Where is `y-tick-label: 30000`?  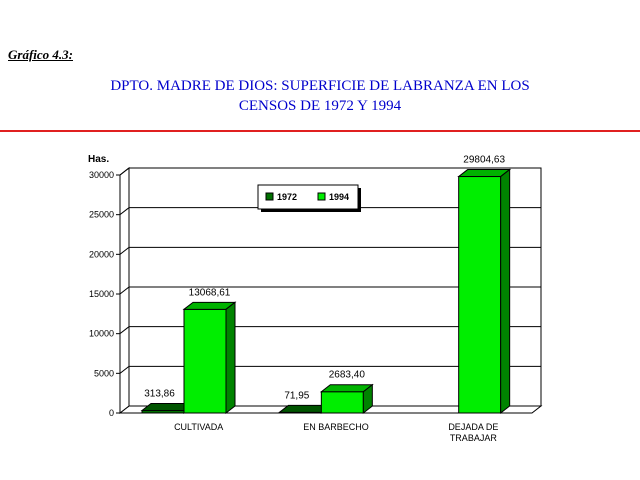 y-tick-label: 30000 is located at coordinates (101, 175).